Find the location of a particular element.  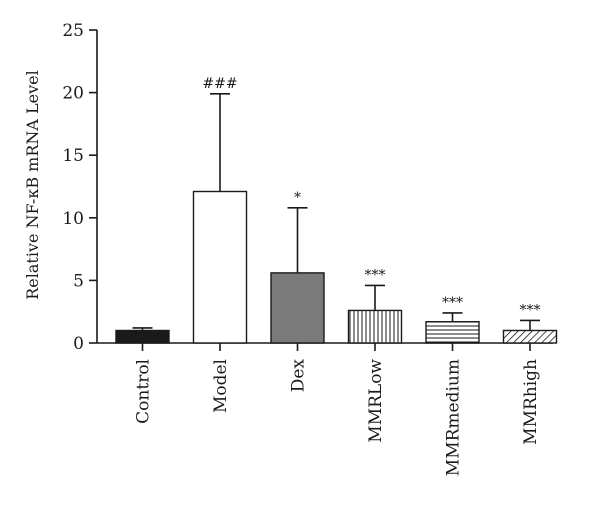

x-tick-label-mmrlow: MMRLow is located at coordinates (376, 401).